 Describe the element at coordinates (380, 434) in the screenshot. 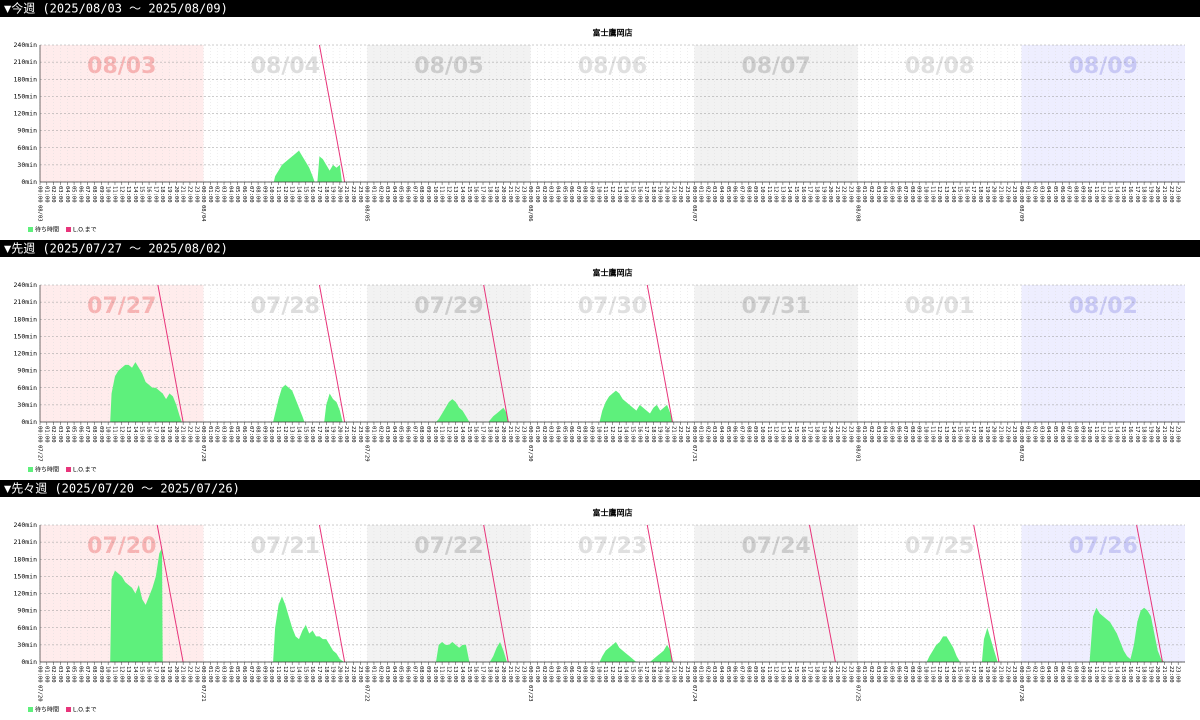

I see `x-tick-label: 02:00` at that location.